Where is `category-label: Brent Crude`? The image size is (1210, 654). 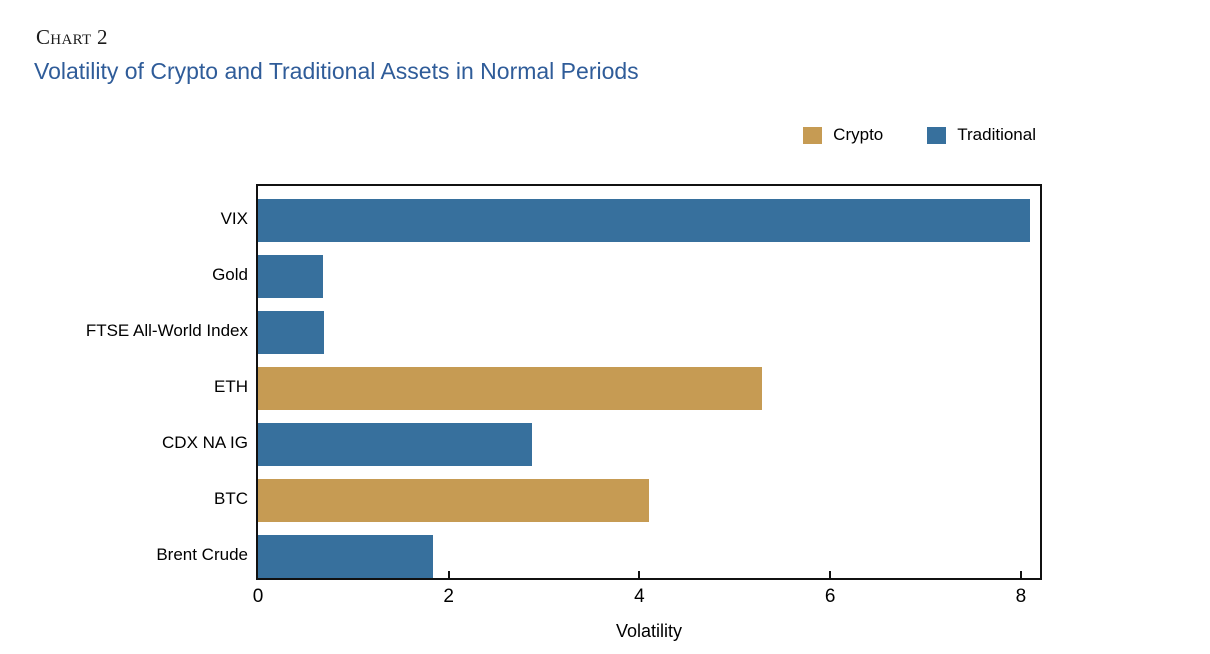
category-label: Brent Crude is located at coordinates (202, 554).